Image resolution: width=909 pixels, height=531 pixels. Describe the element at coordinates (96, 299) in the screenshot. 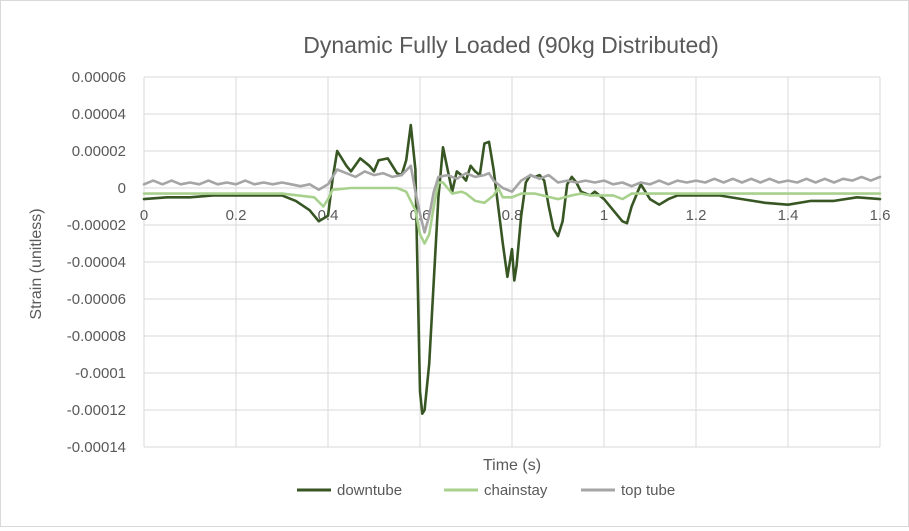

I see `y-tick-label: -0.00006` at that location.